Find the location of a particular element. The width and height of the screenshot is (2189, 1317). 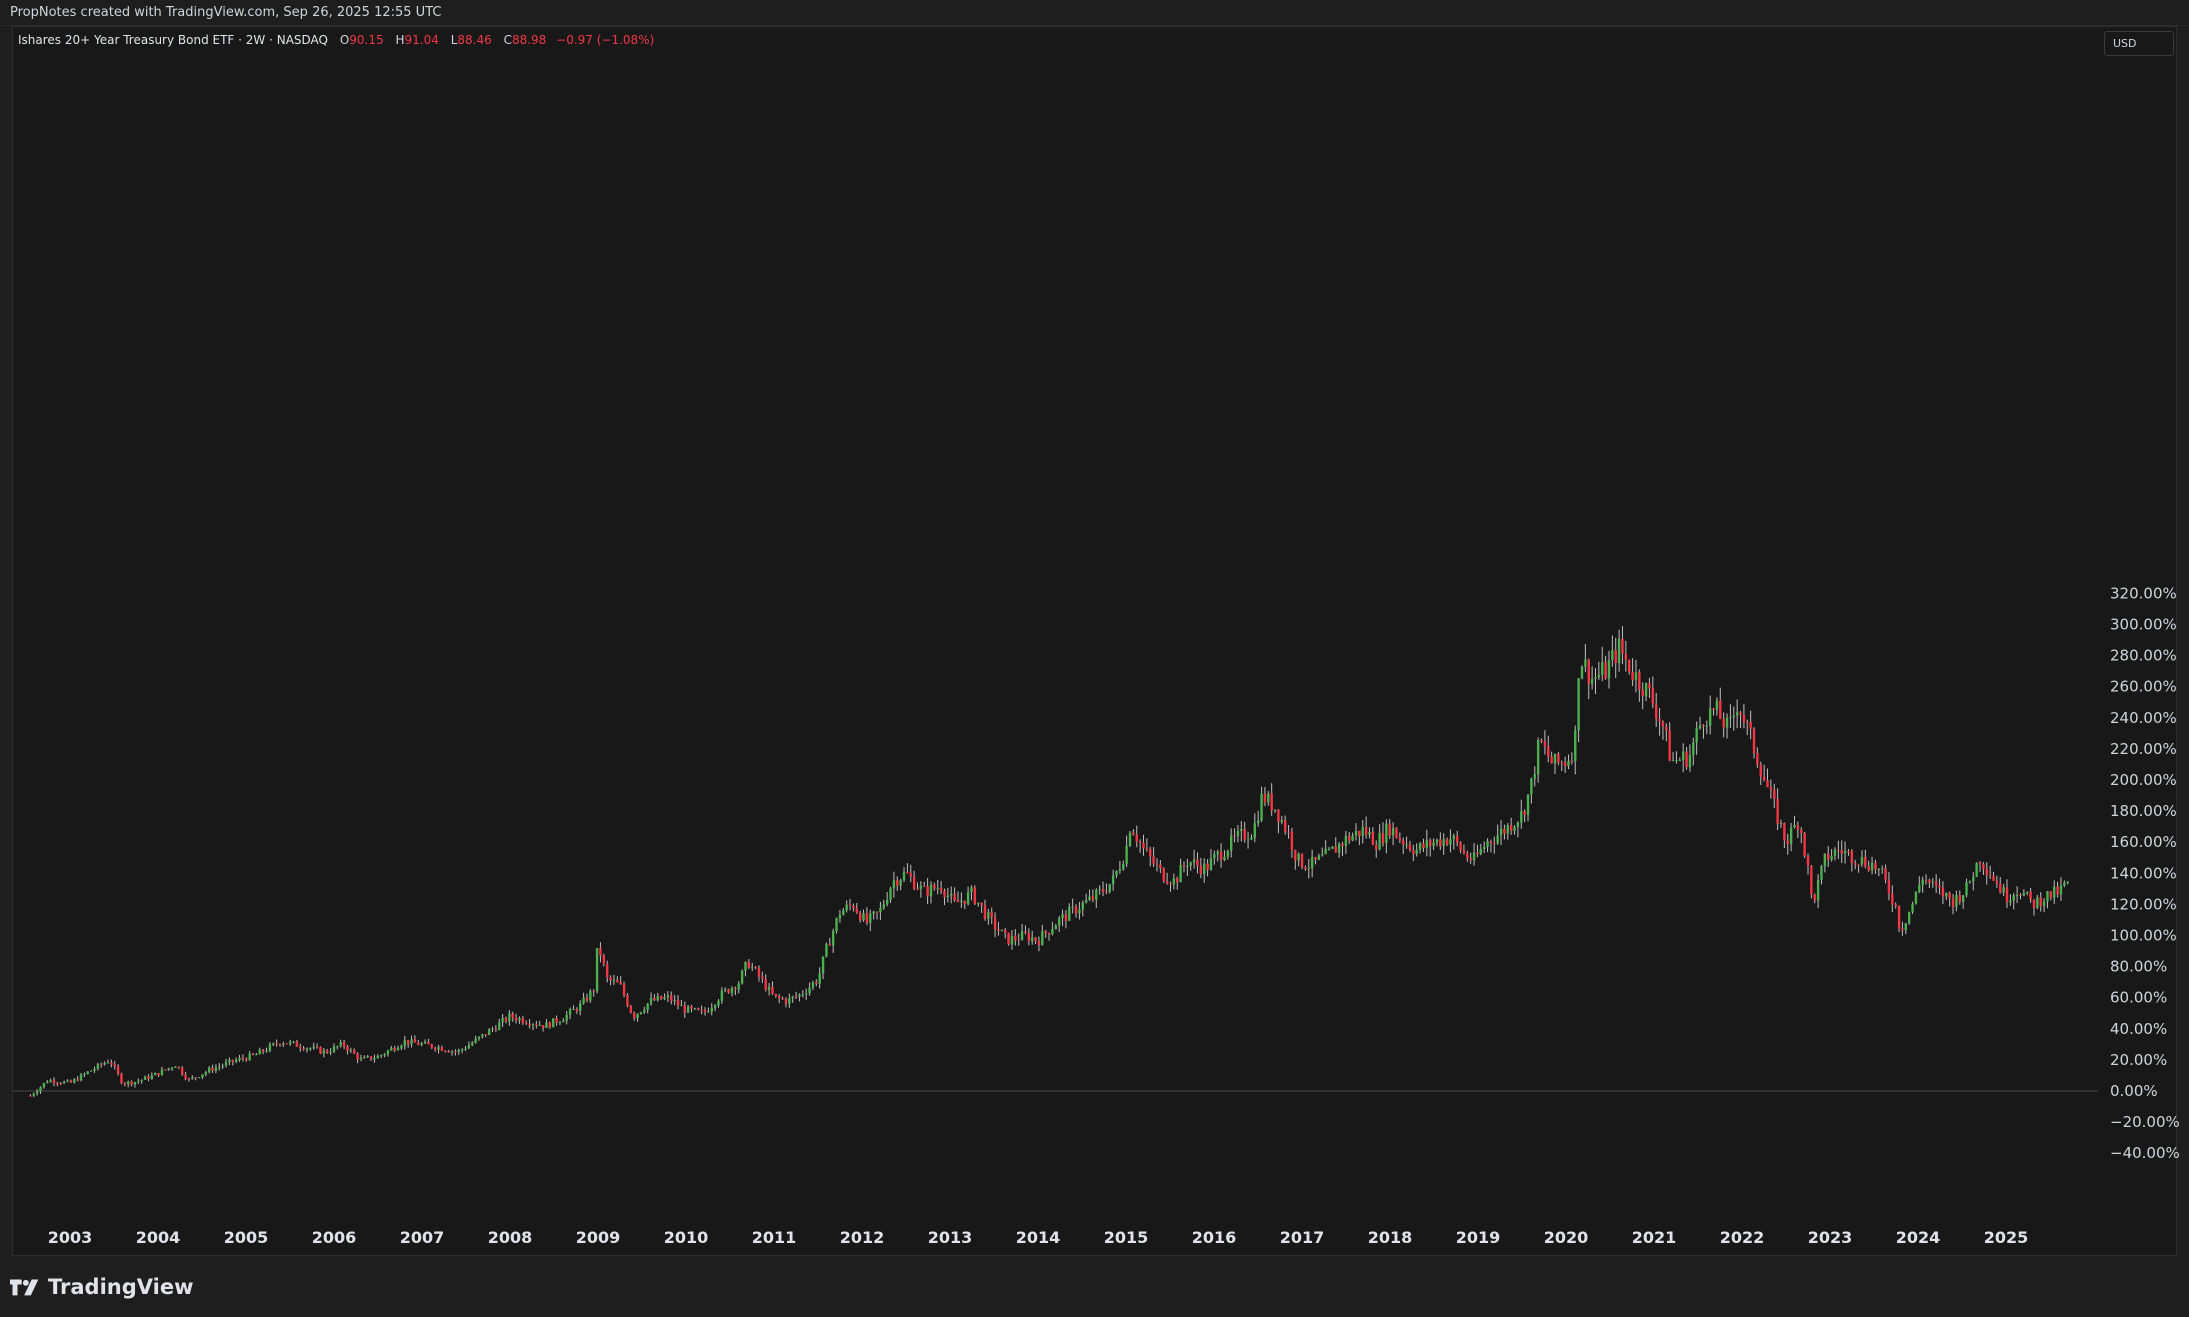

tradingview-branding: TradingView is located at coordinates (101, 1287).